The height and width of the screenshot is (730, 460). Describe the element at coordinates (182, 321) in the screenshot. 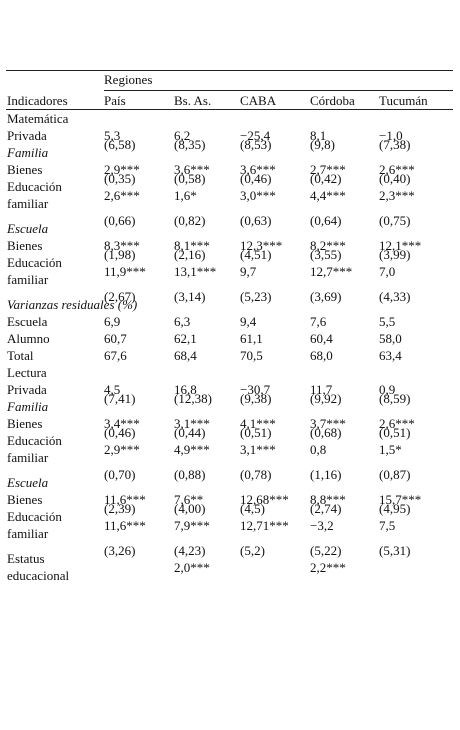

I see `value-cell: 6,3` at that location.